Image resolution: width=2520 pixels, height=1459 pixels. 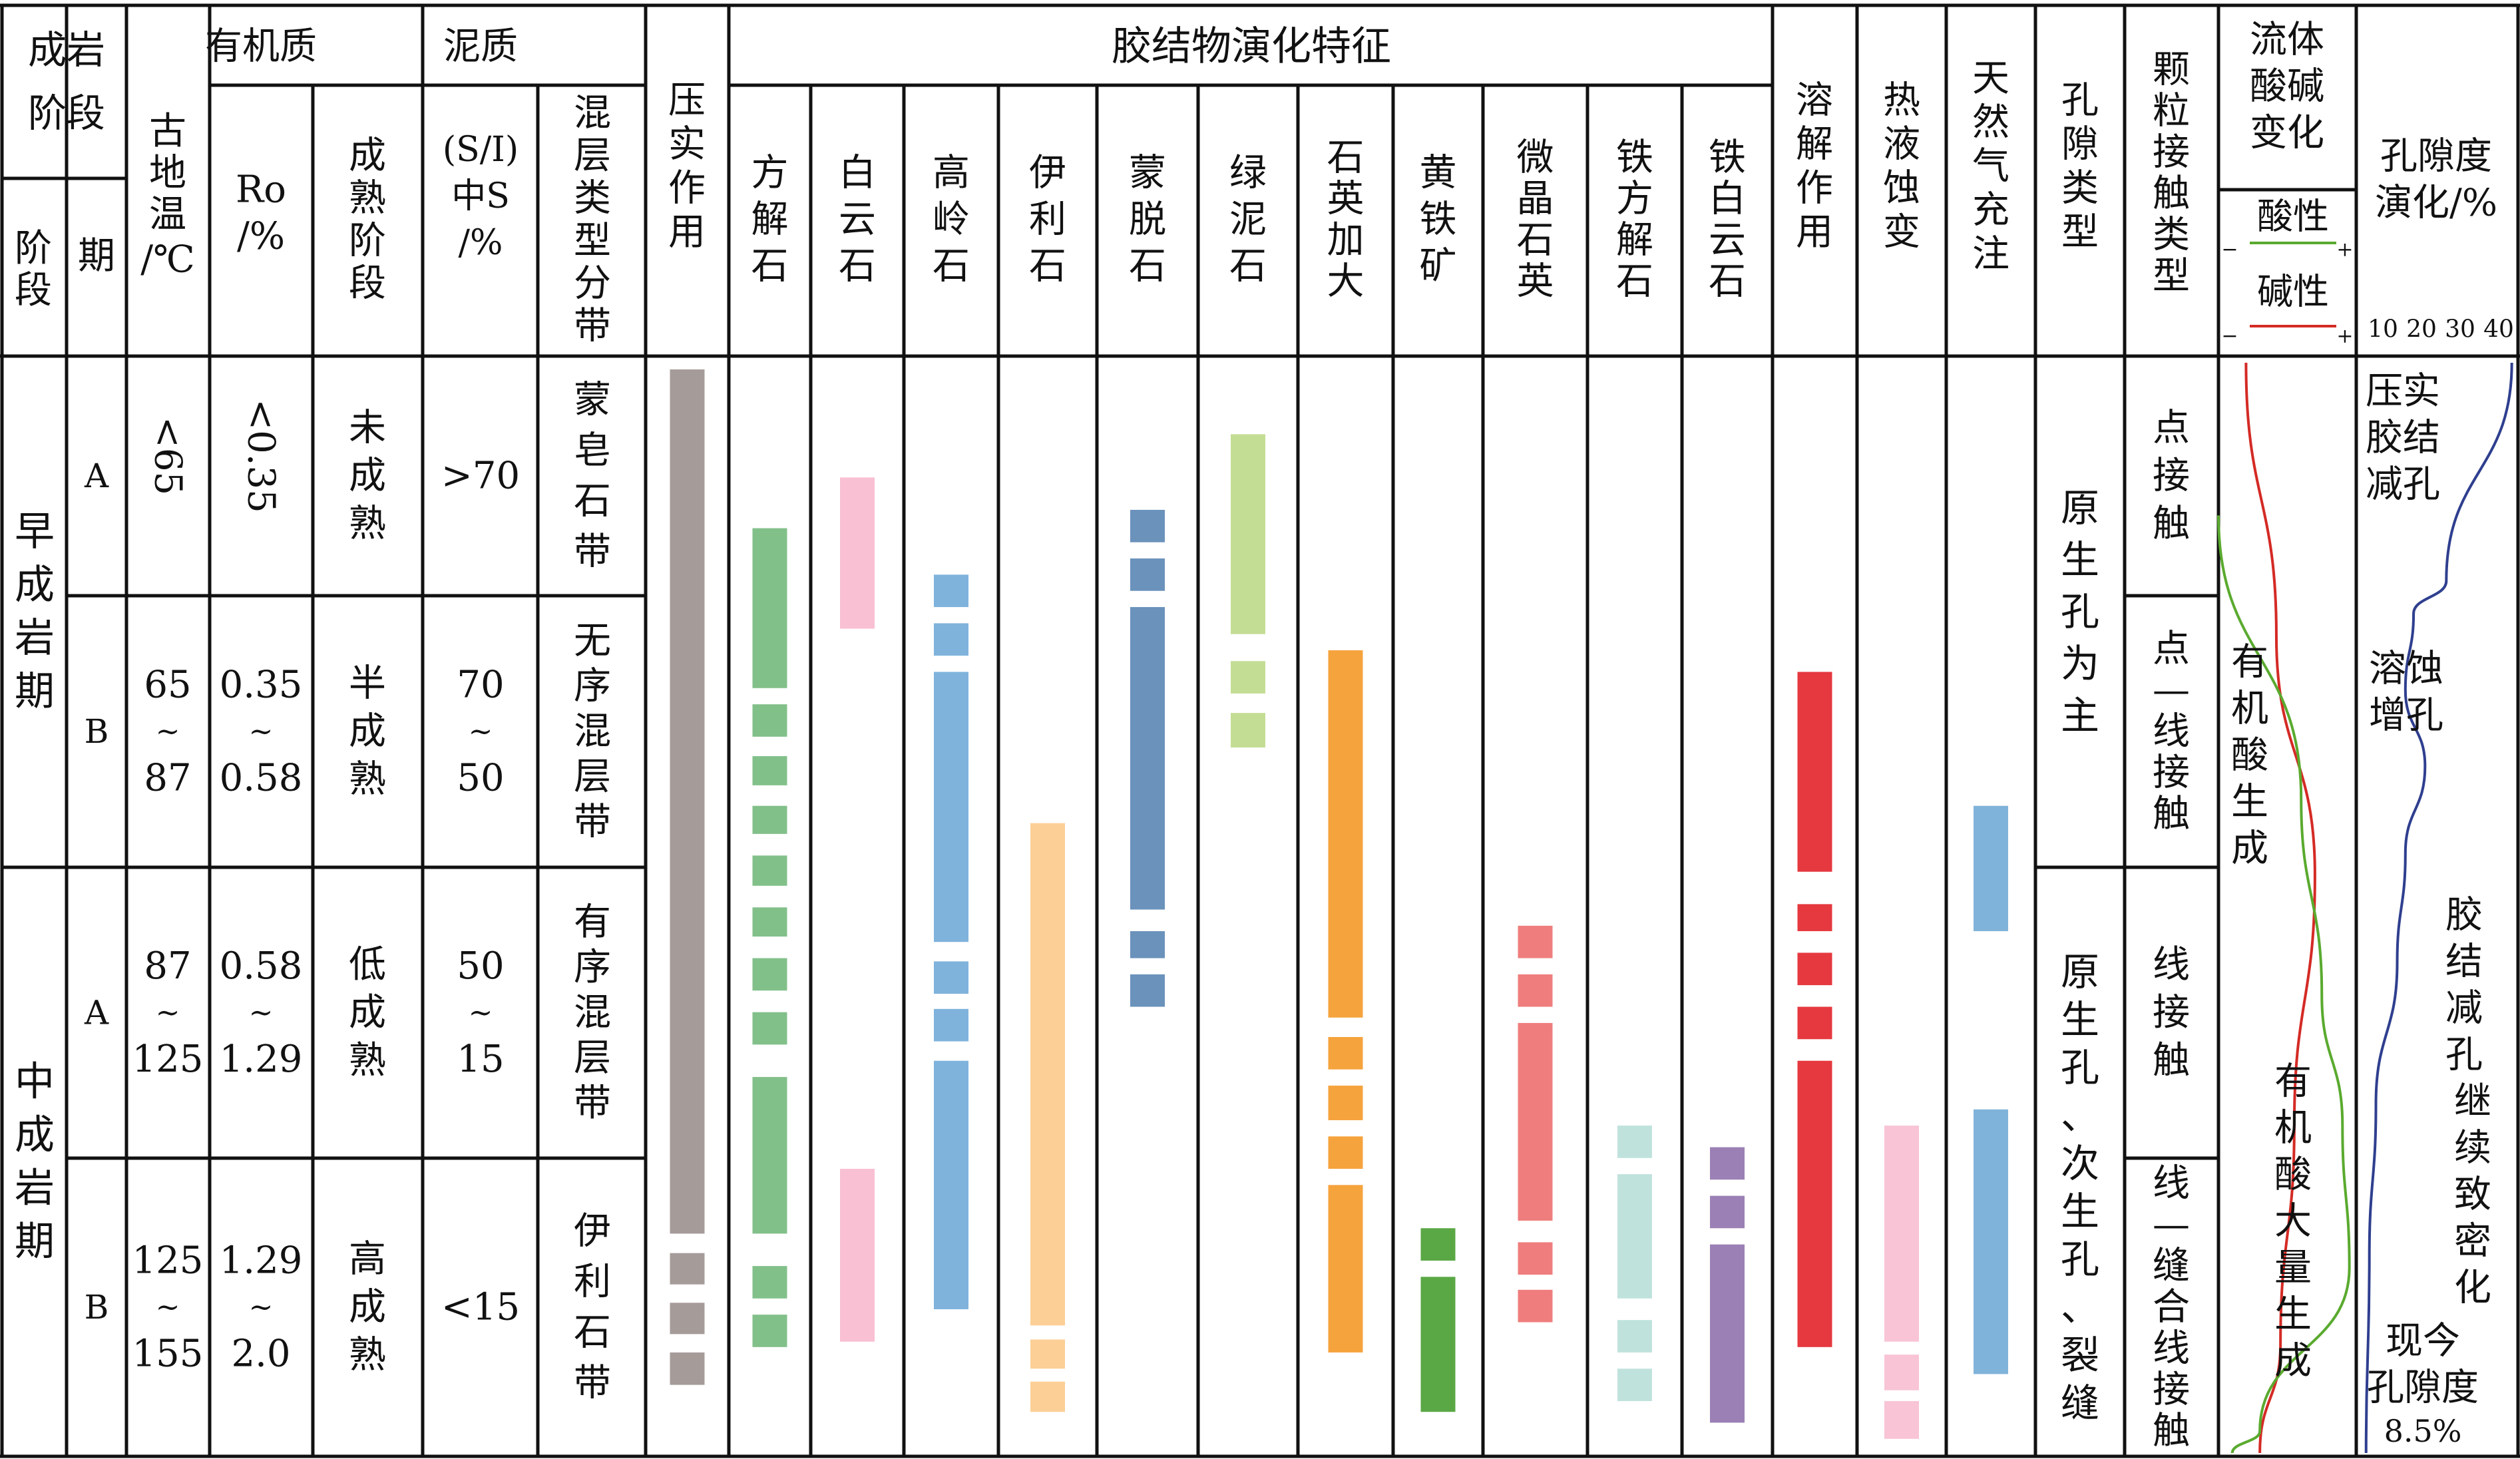 I want to click on stage-group-header: 成岩, so click(x=66, y=50).